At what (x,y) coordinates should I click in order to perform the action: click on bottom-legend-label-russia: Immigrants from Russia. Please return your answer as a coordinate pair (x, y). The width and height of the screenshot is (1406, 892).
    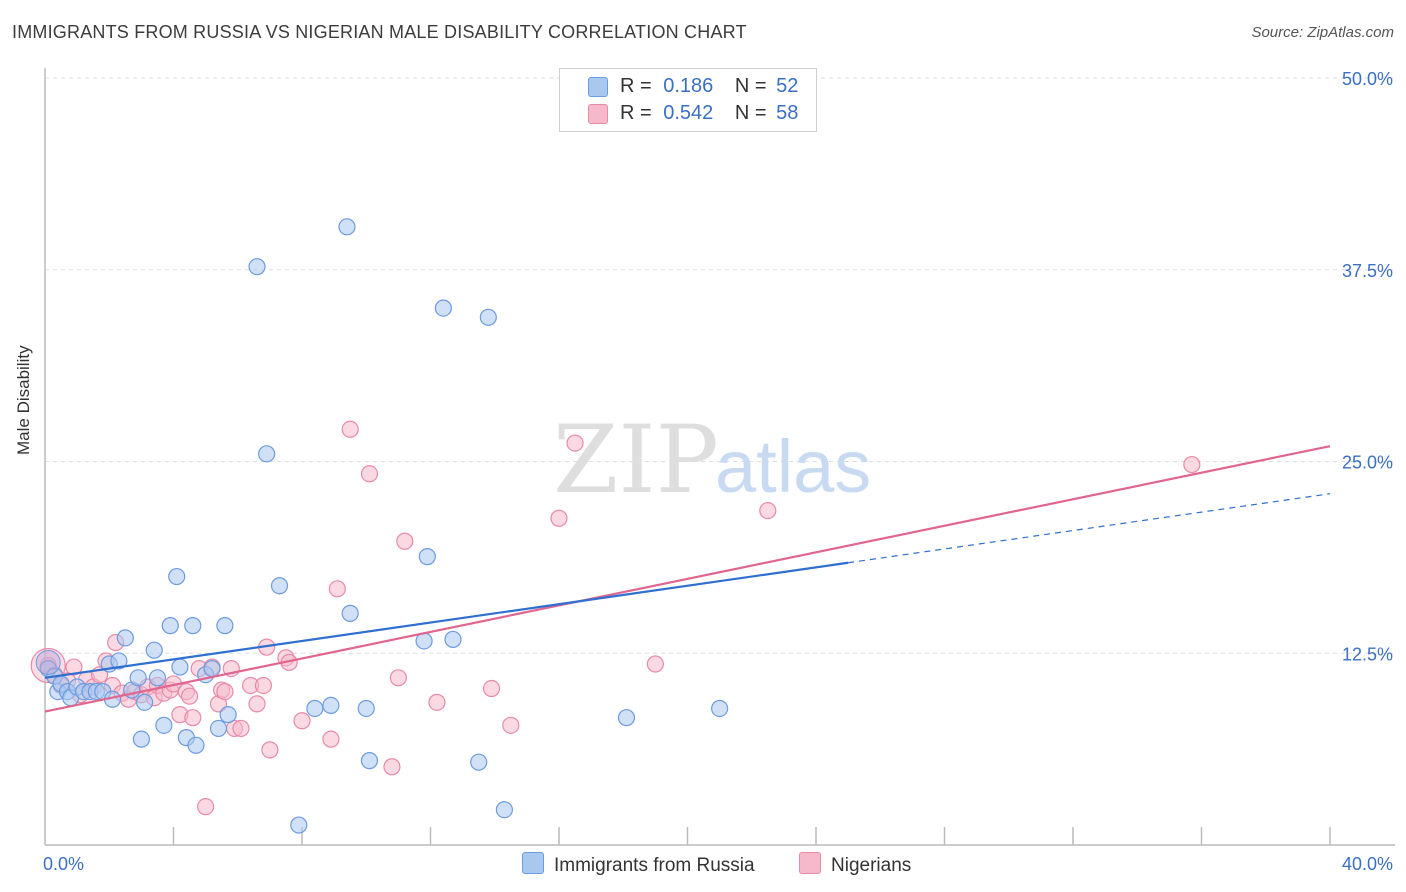
    Looking at the image, I should click on (654, 865).